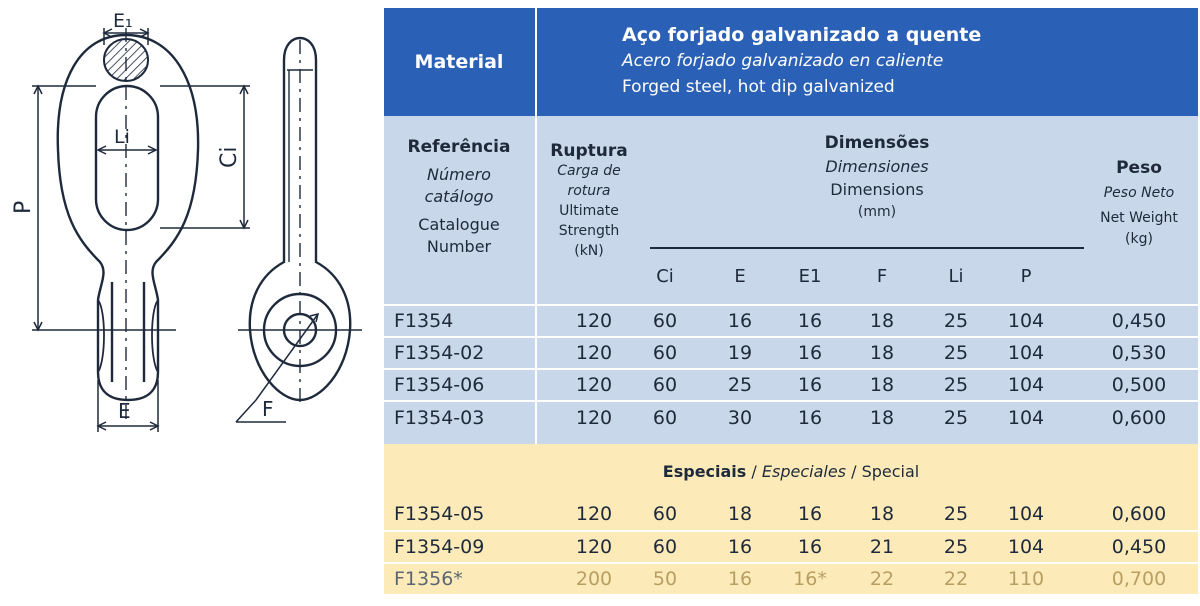  I want to click on cell-ref: F1354-03, so click(439, 418).